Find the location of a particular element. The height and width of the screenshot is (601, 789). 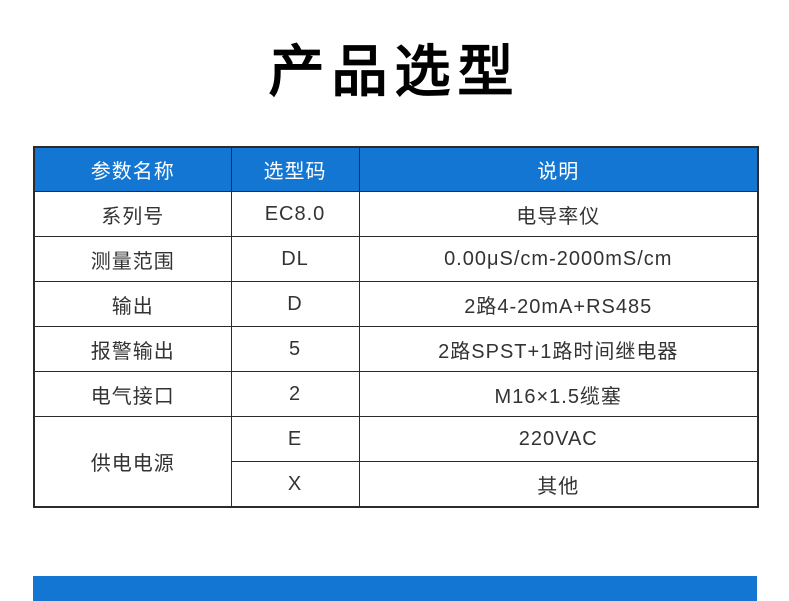

header-cell-code: 选型码 is located at coordinates (295, 169).